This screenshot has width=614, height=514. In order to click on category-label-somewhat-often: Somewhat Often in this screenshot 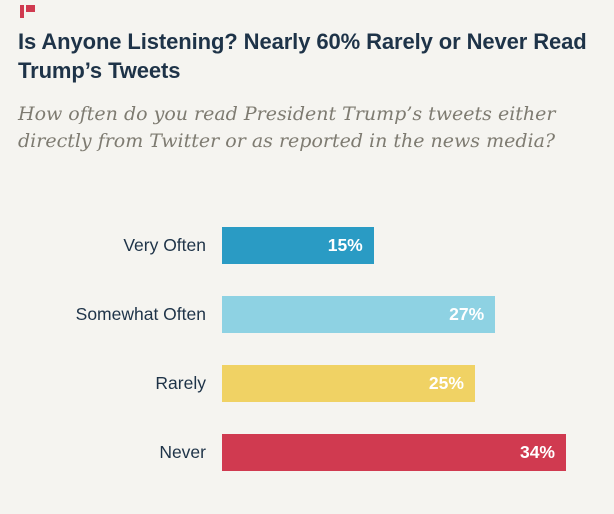, I will do `click(140, 314)`.